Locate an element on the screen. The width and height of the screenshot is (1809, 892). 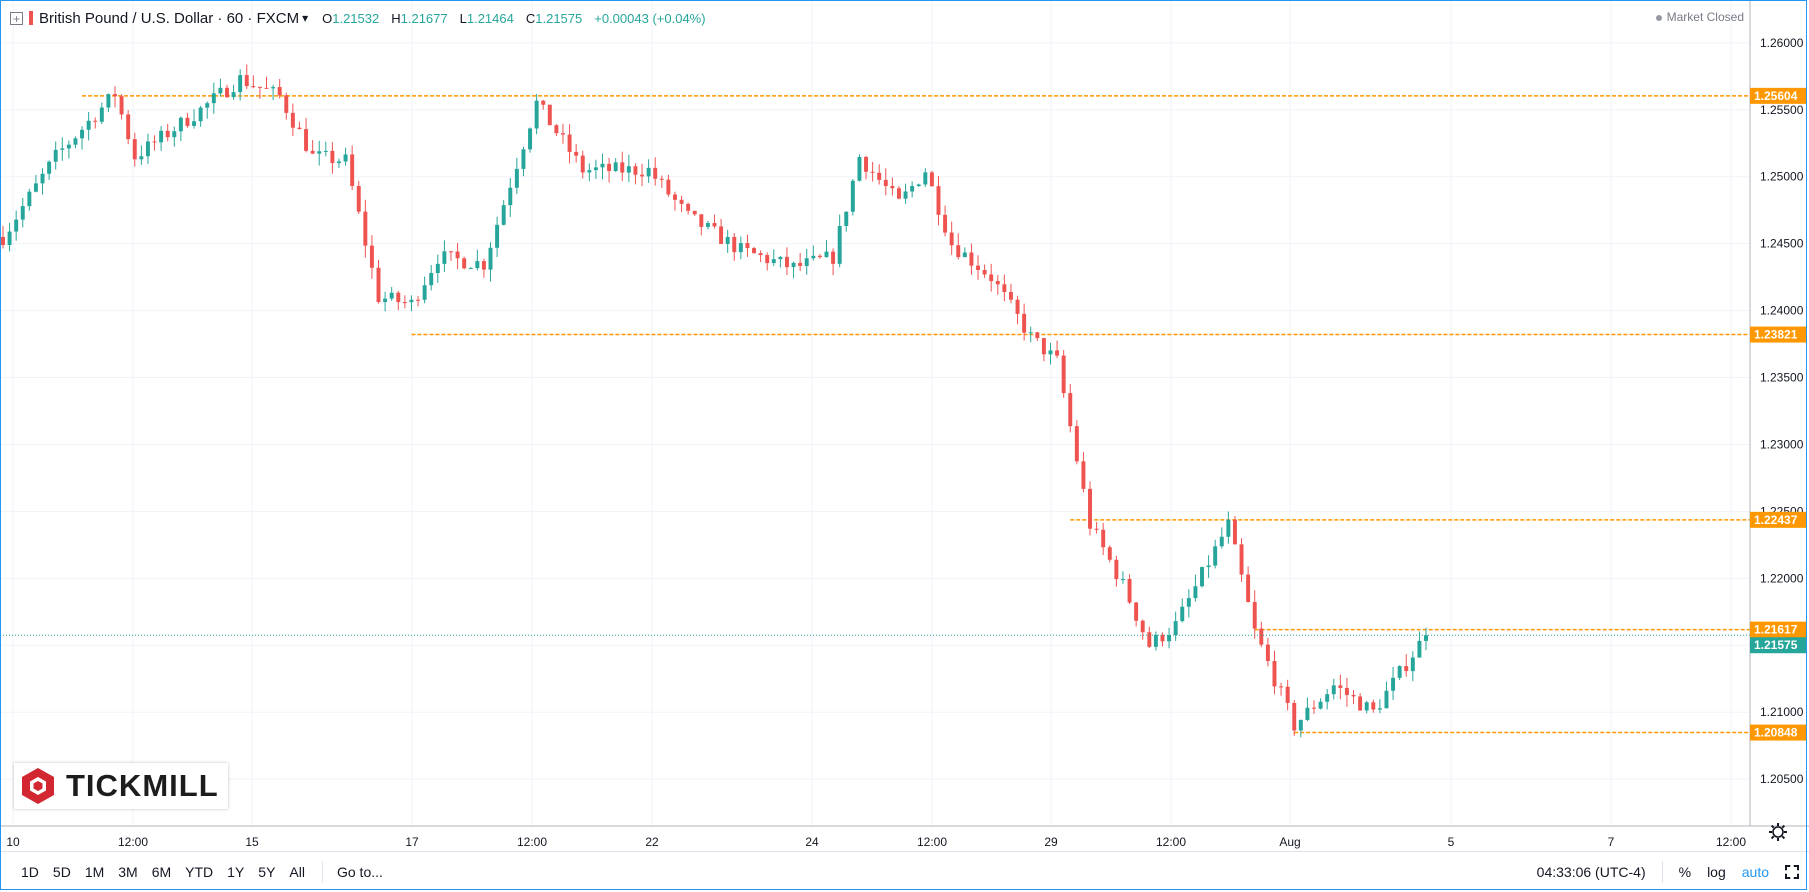
open-value: 1.21532 is located at coordinates (356, 18).